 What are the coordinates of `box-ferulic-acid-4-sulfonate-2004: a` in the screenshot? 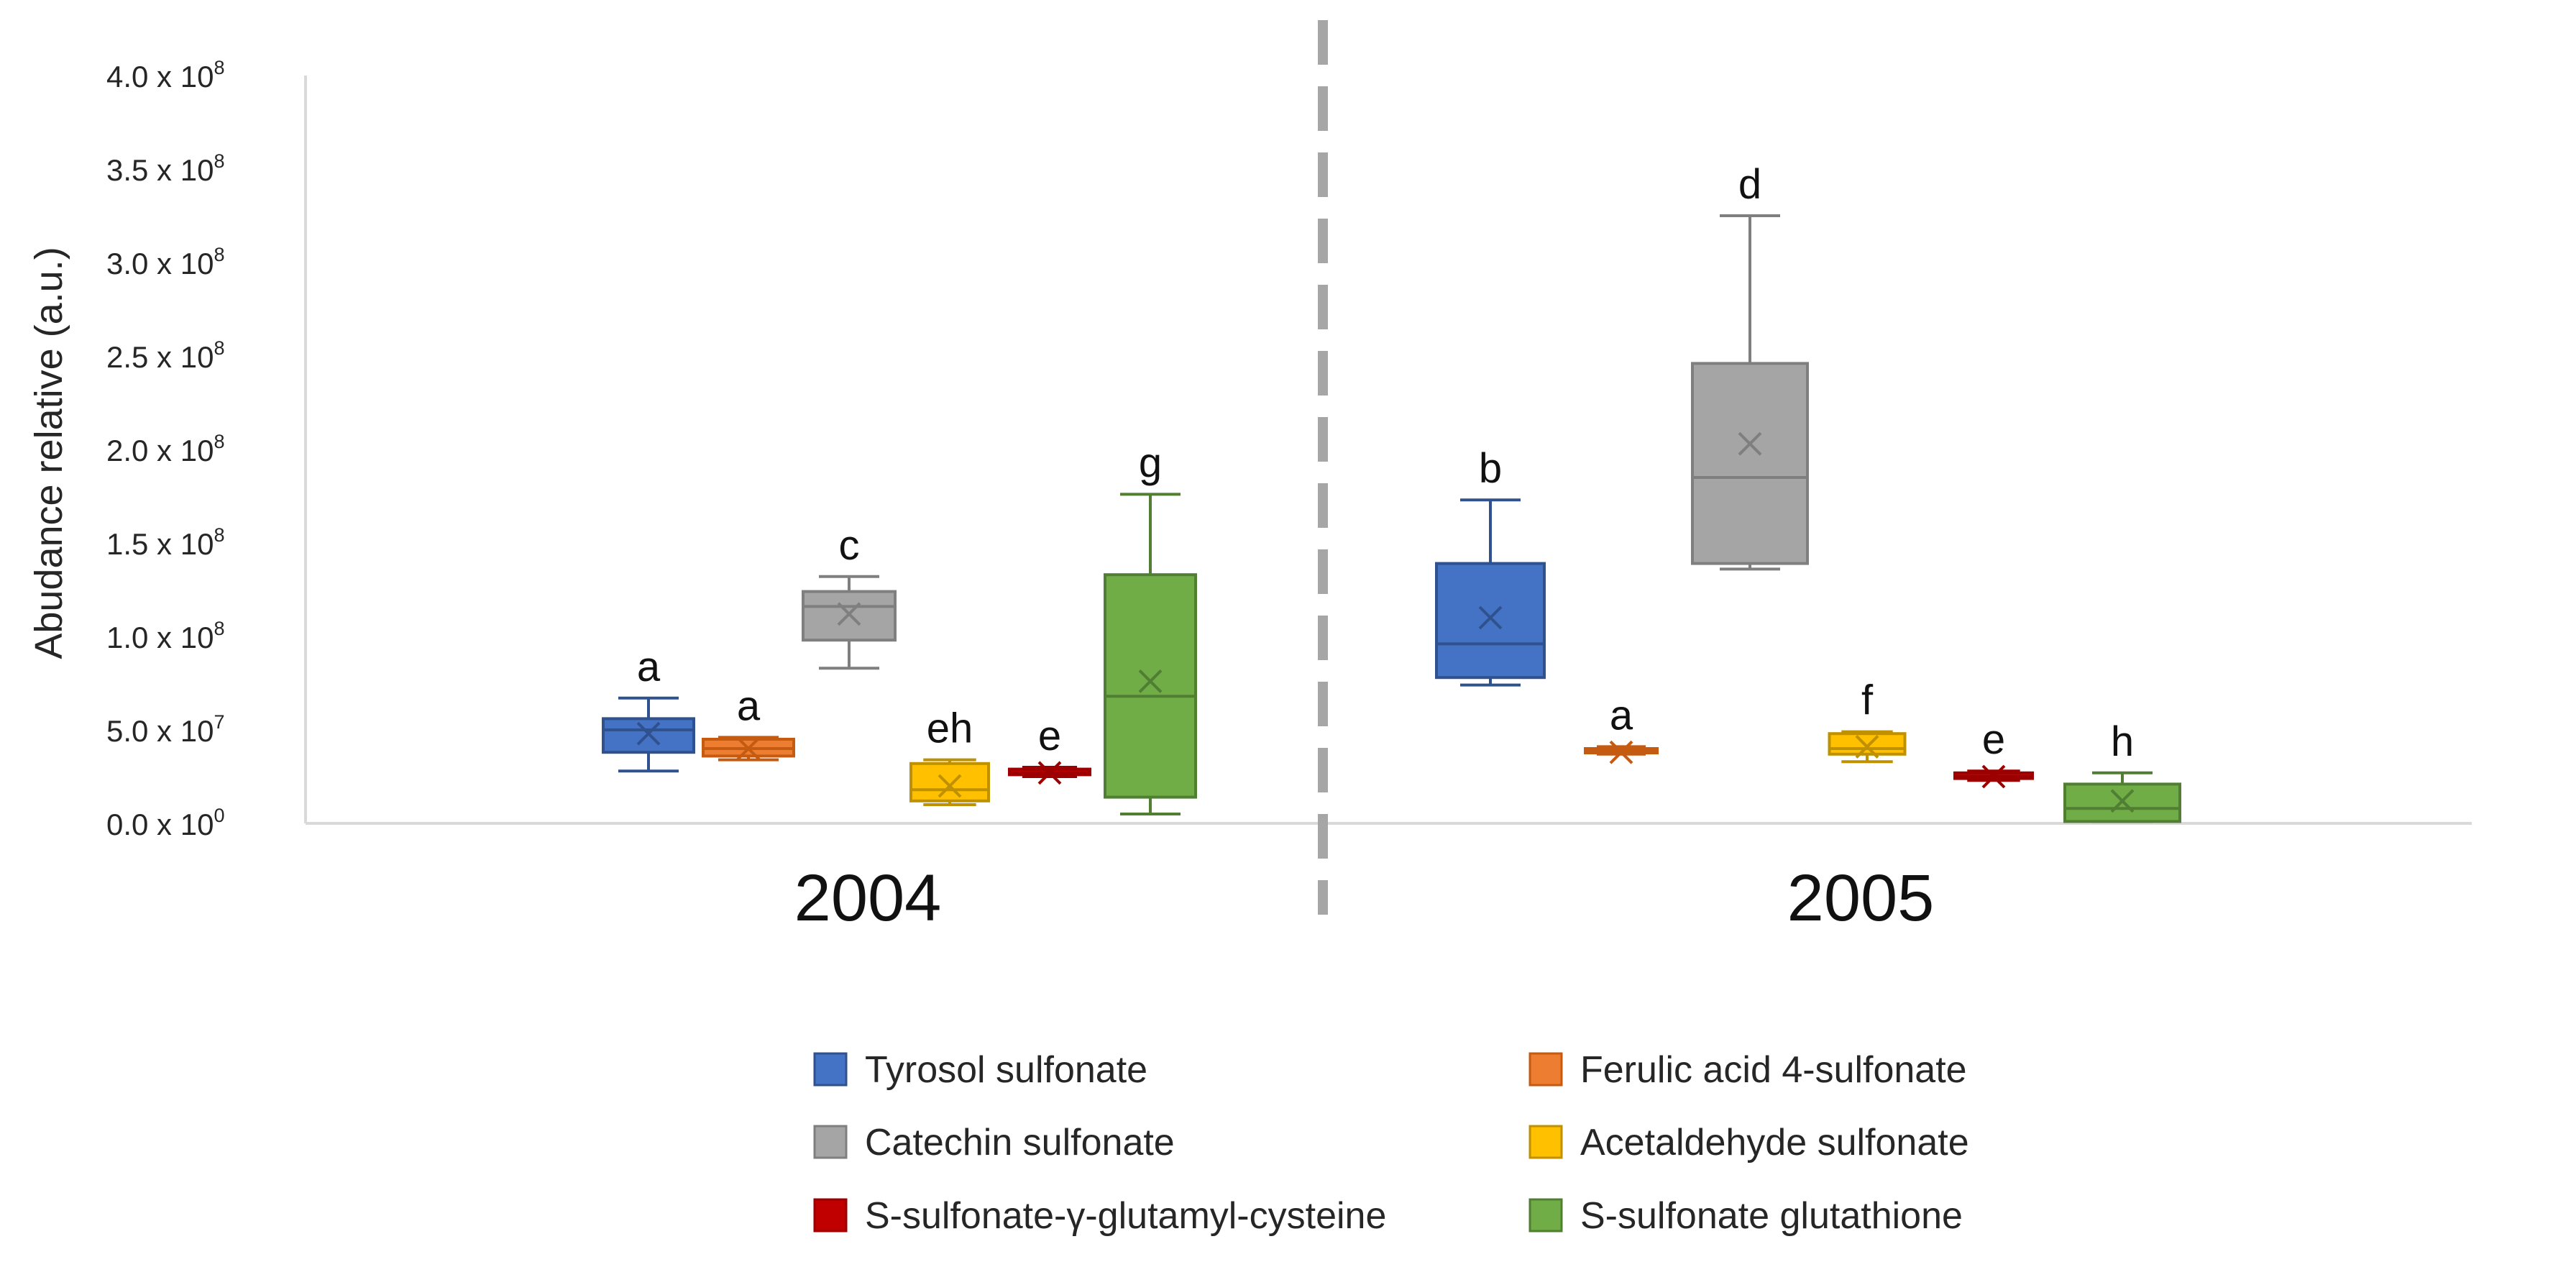 It's located at (748, 722).